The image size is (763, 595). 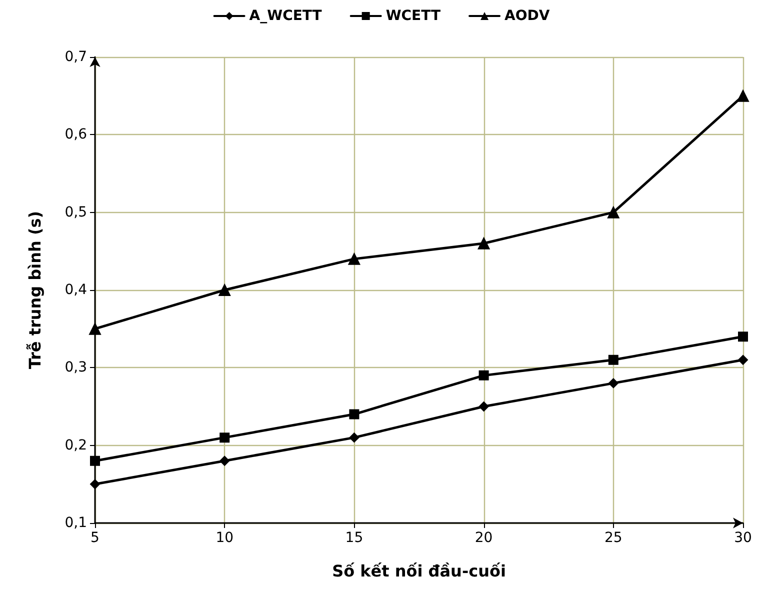 What do you see at coordinates (35, 290) in the screenshot?
I see `y-axis-title: Trễ trung bình (s)` at bounding box center [35, 290].